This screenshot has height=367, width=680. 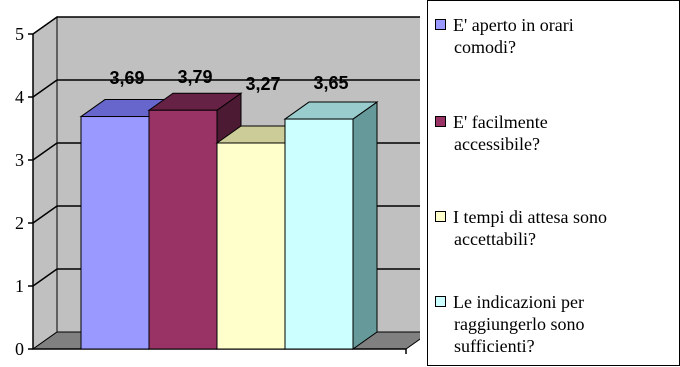 I want to click on legend-label-1: E' aperto in orari comodi?, so click(x=564, y=36).